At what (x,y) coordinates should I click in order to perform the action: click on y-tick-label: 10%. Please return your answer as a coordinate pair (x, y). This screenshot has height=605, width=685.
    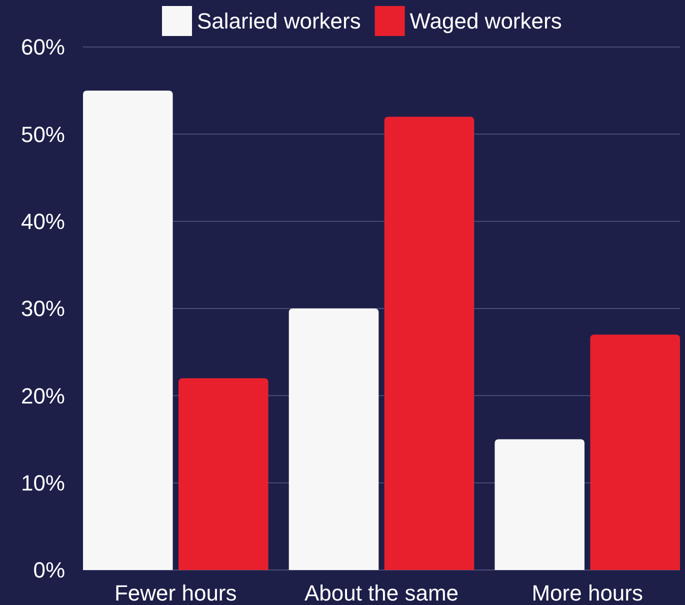
    Looking at the image, I should click on (42, 483).